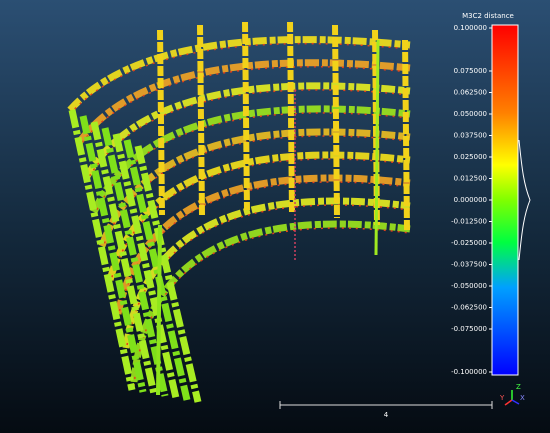 Image resolution: width=550 pixels, height=433 pixels. I want to click on scale-title: M3C2 distance, so click(488, 16).